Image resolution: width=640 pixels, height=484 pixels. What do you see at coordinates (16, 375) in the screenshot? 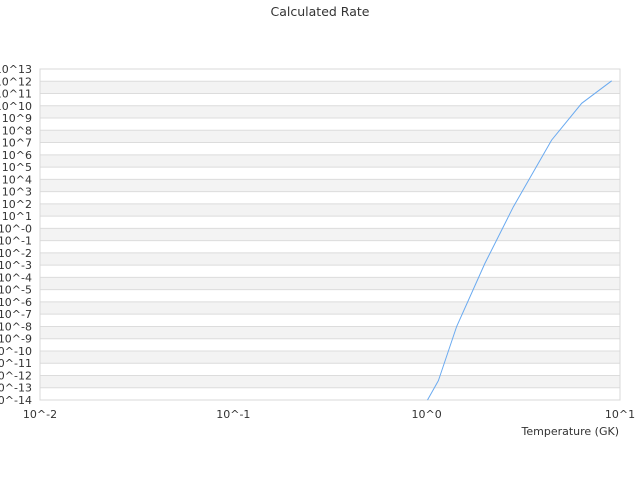
I see `y-tick-label: 10^-12` at bounding box center [16, 375].